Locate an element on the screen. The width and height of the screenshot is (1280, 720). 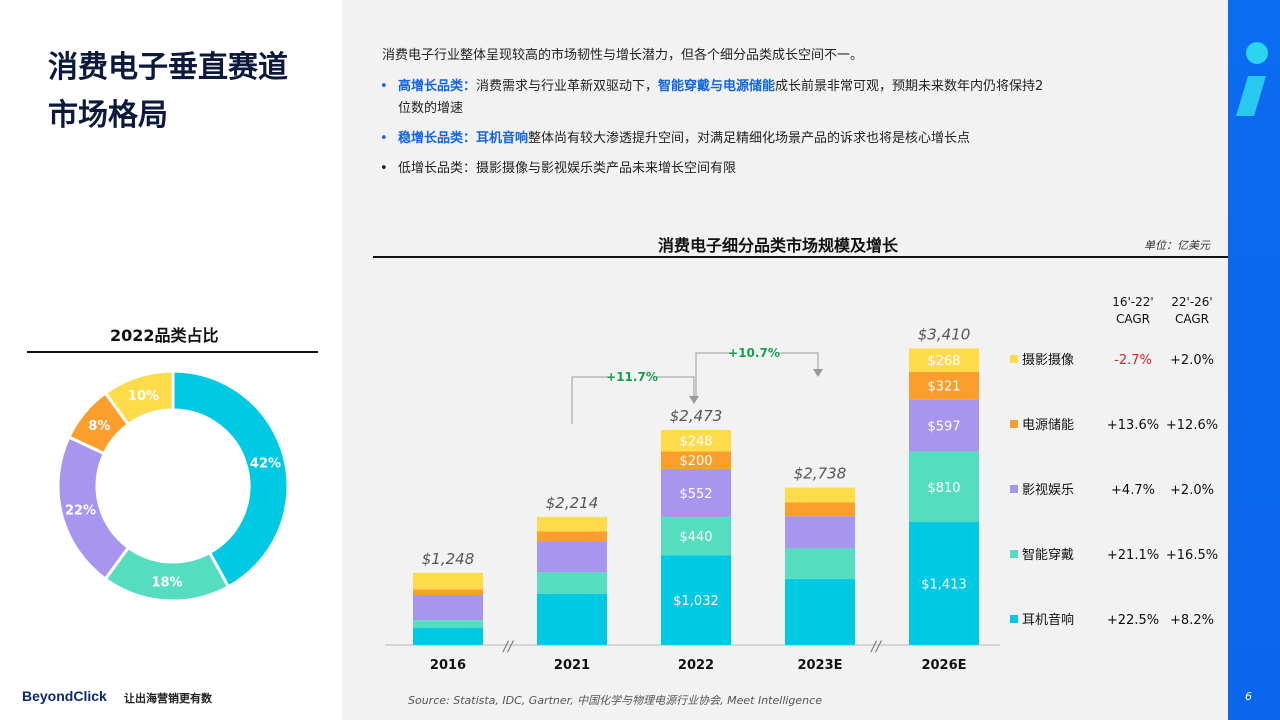
donut-slice-label: 10% is located at coordinates (143, 396).